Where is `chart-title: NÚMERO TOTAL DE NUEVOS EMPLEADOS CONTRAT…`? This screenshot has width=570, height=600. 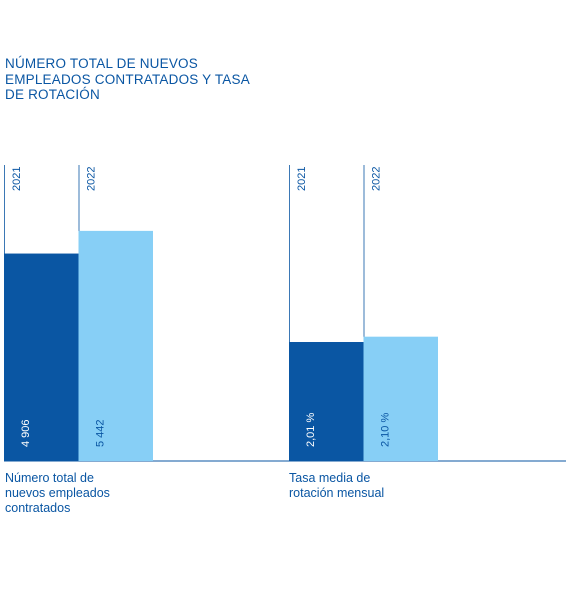 chart-title: NÚMERO TOTAL DE NUEVOS EMPLEADOS CONTRAT… is located at coordinates (155, 79).